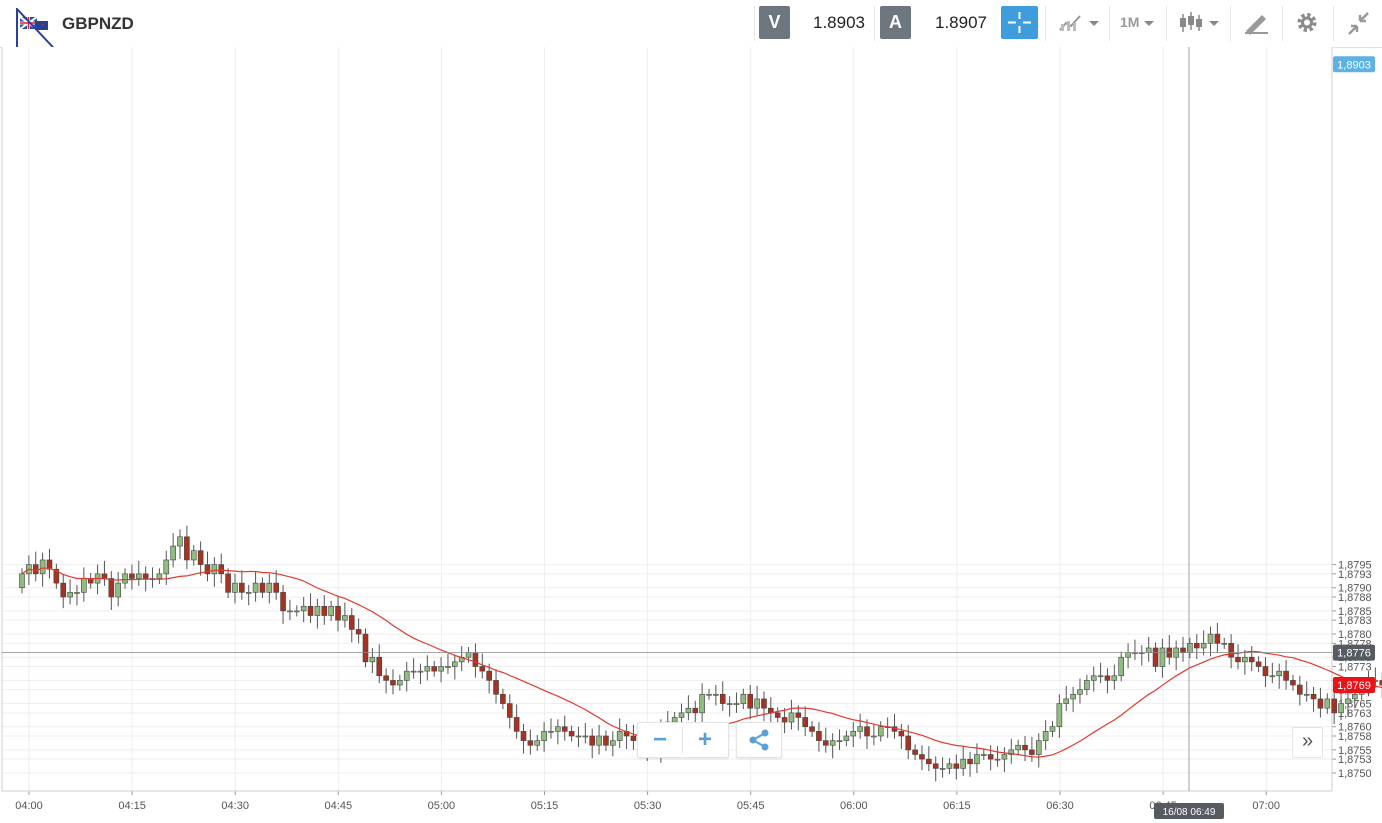  I want to click on x-tick-label: 04:15, so click(132, 806).